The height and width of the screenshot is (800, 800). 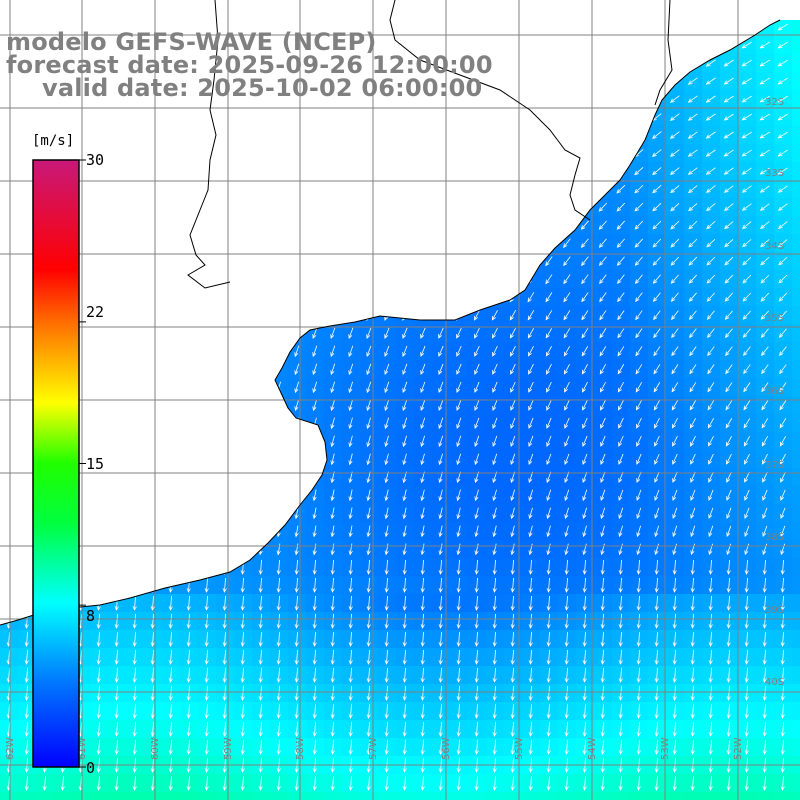 I want to click on border-line, so click(x=490, y=110).